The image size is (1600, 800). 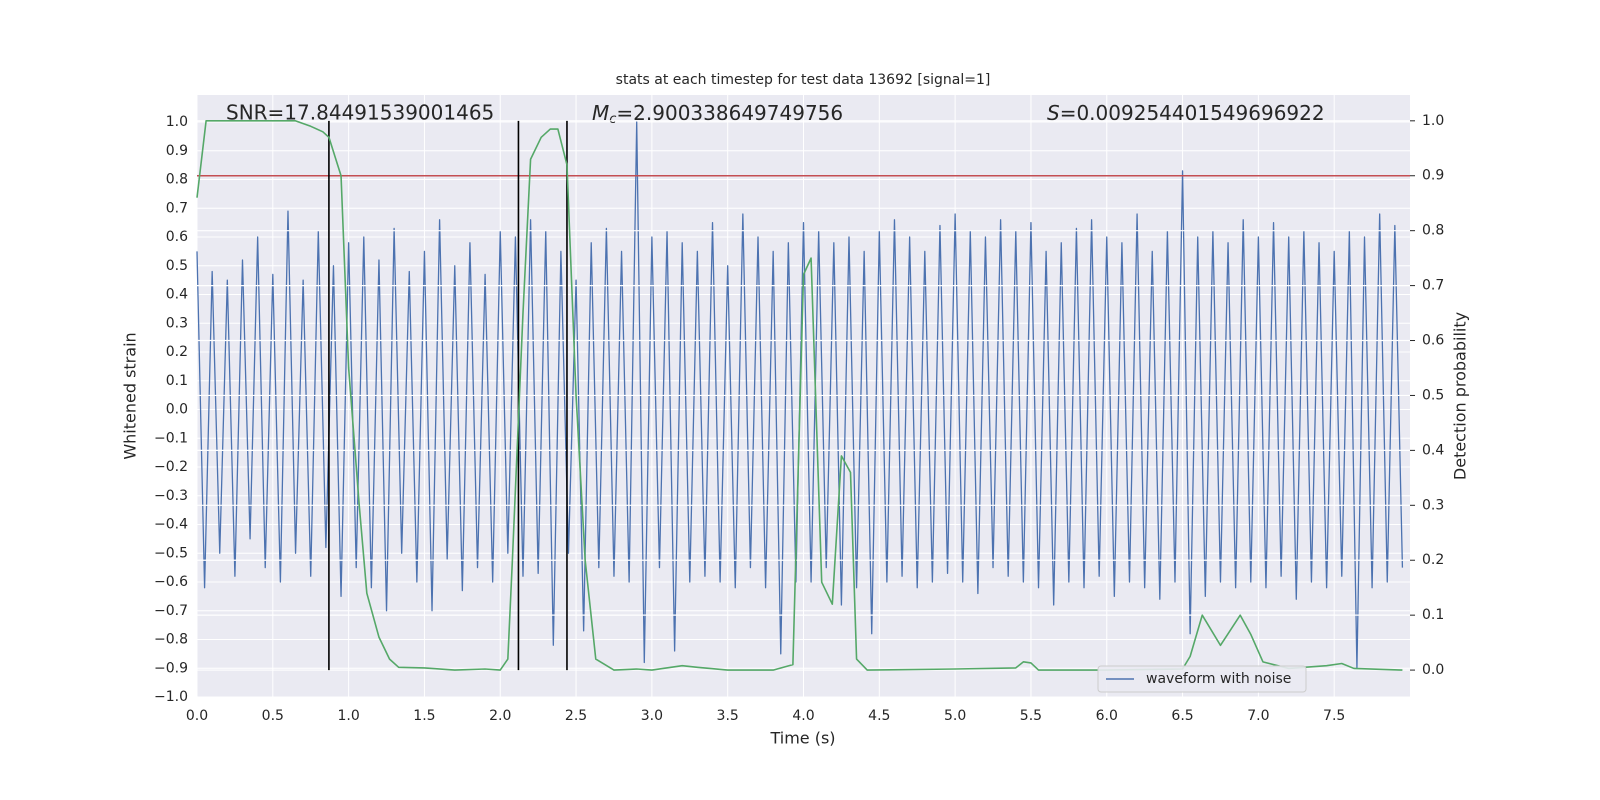 I want to click on y2-tick-label: 0.5, so click(x=1433, y=395).